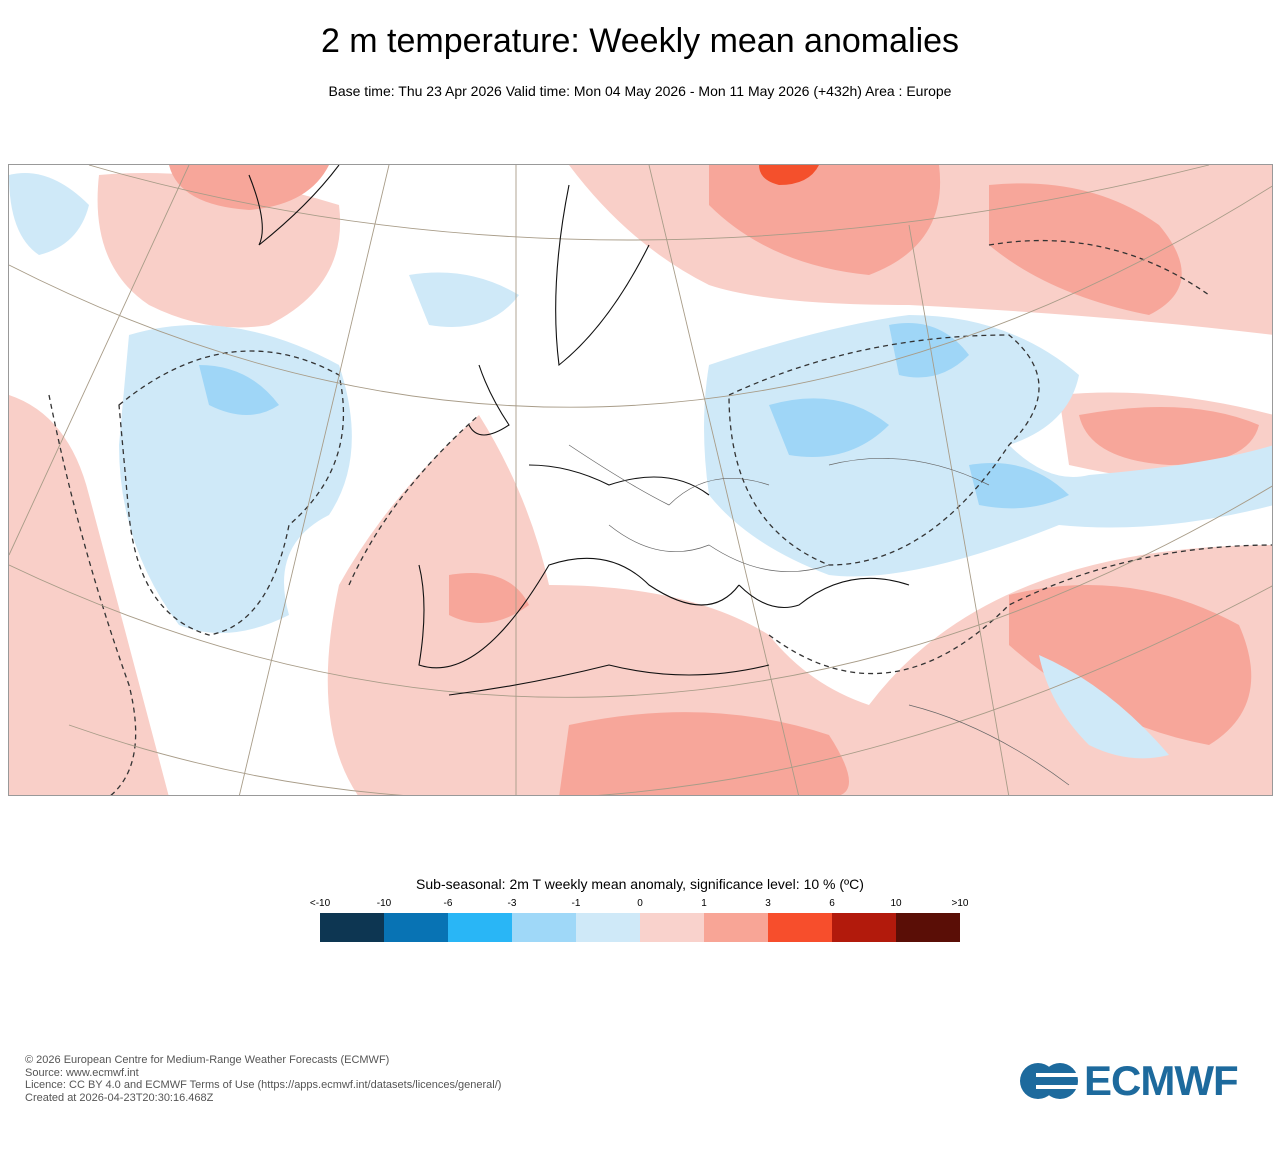 Image resolution: width=1280 pixels, height=1152 pixels. Describe the element at coordinates (896, 903) in the screenshot. I see `legend-label: 10` at that location.